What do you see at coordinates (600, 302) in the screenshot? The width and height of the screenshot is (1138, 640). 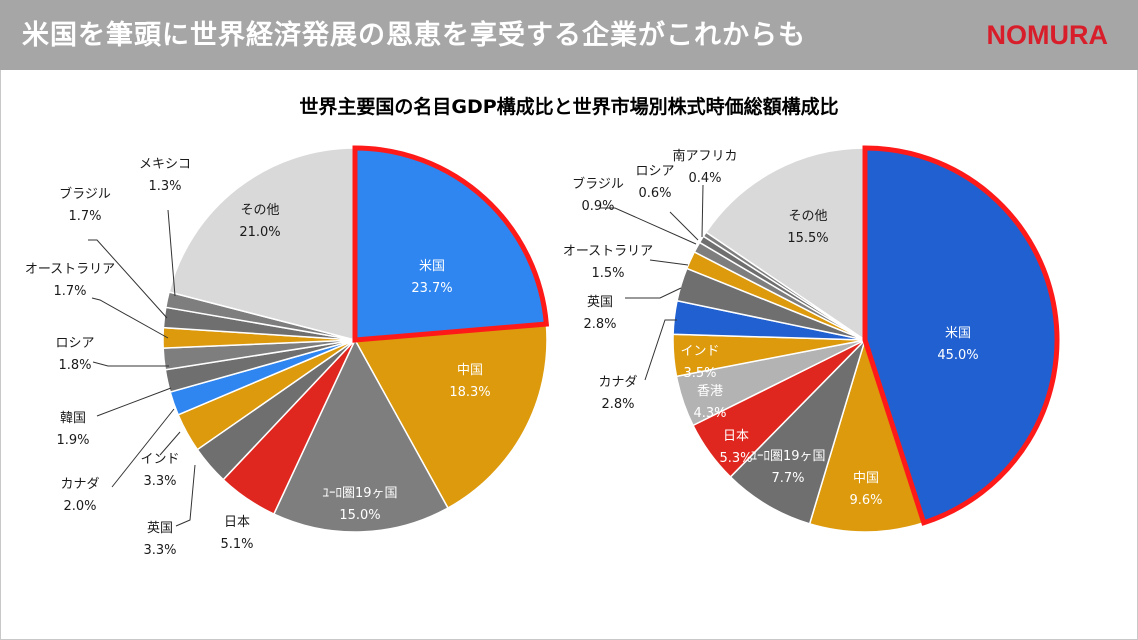 I see `slice-label-2-7: 英国` at bounding box center [600, 302].